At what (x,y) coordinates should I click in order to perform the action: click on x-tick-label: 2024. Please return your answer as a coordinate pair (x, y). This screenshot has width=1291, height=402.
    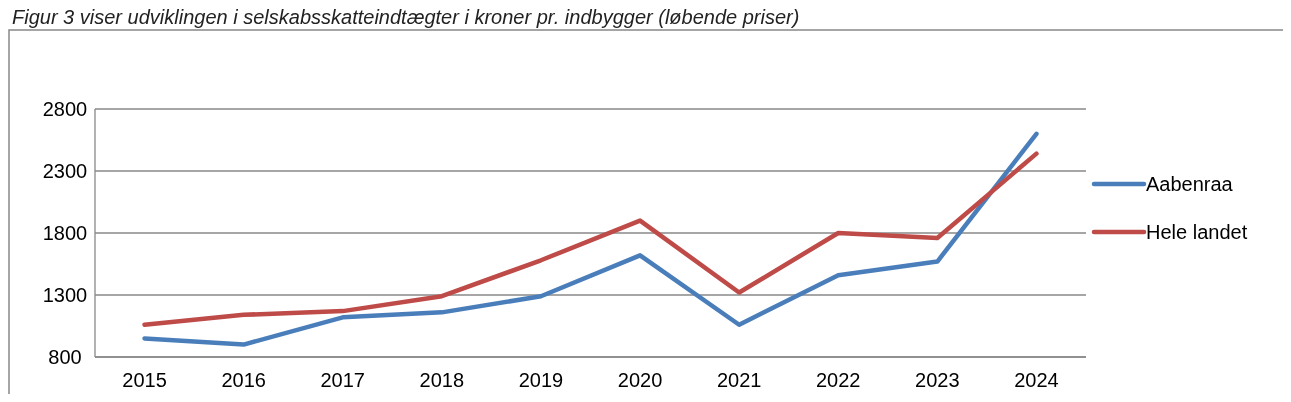
    Looking at the image, I should click on (1036, 380).